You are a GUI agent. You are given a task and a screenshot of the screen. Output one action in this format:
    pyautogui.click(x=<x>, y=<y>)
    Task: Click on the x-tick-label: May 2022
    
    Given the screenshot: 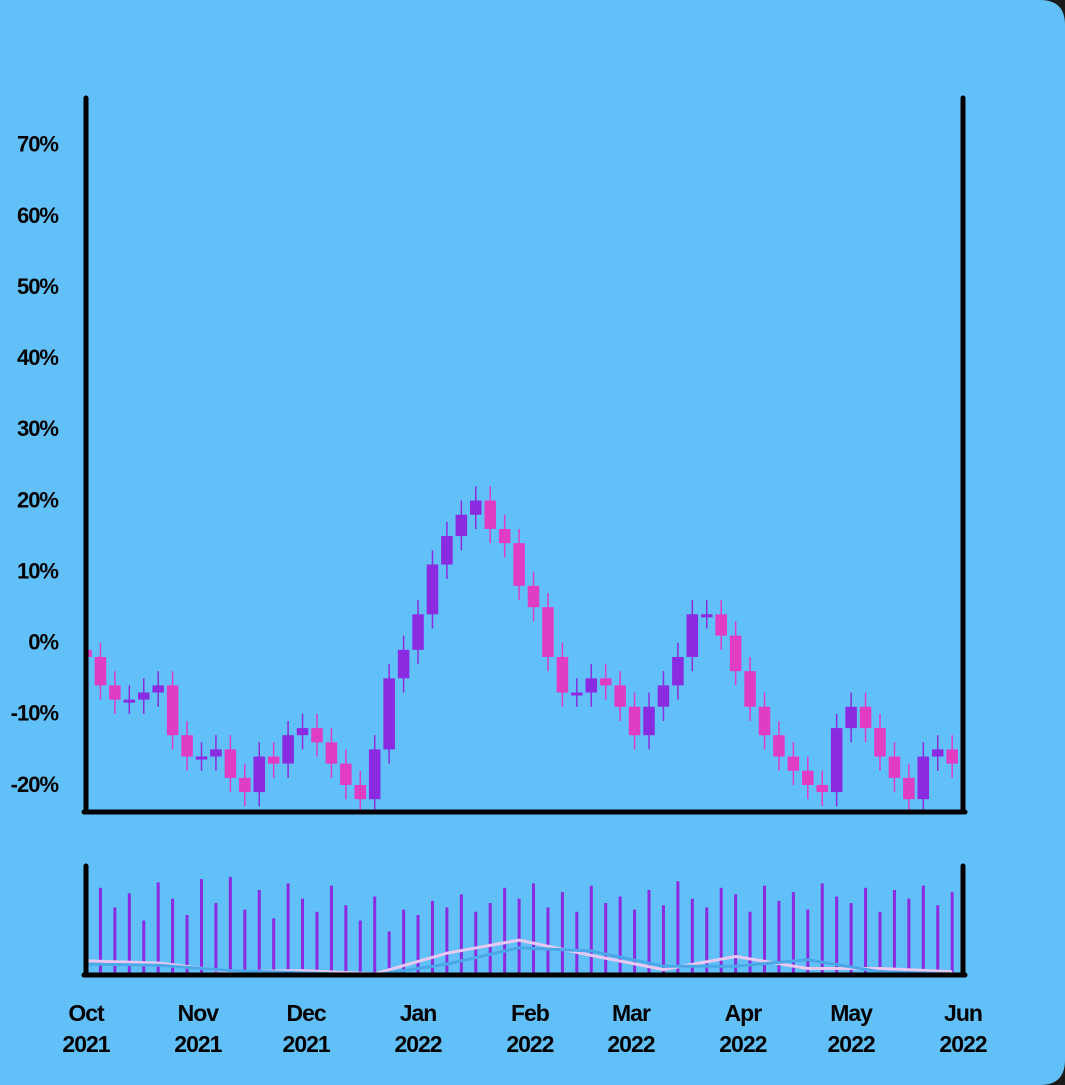 What is the action you would take?
    pyautogui.click(x=851, y=1028)
    